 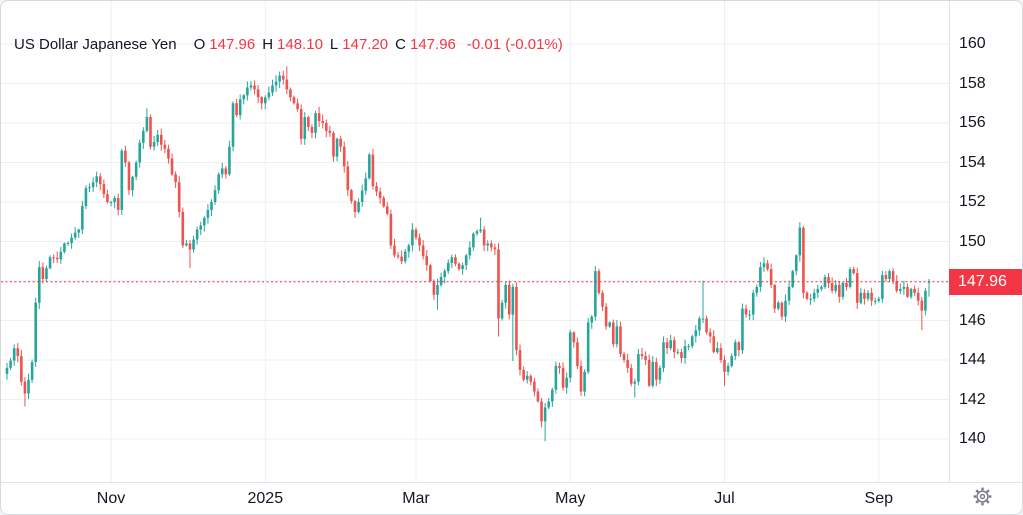 I want to click on time-axis-label: Nov, so click(x=111, y=498).